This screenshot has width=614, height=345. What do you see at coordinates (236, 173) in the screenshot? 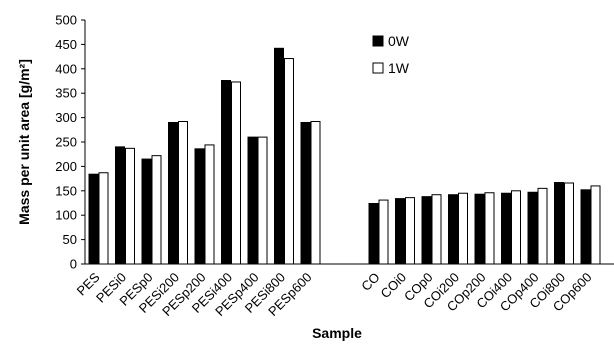
I see `bar-1W-PESi400` at bounding box center [236, 173].